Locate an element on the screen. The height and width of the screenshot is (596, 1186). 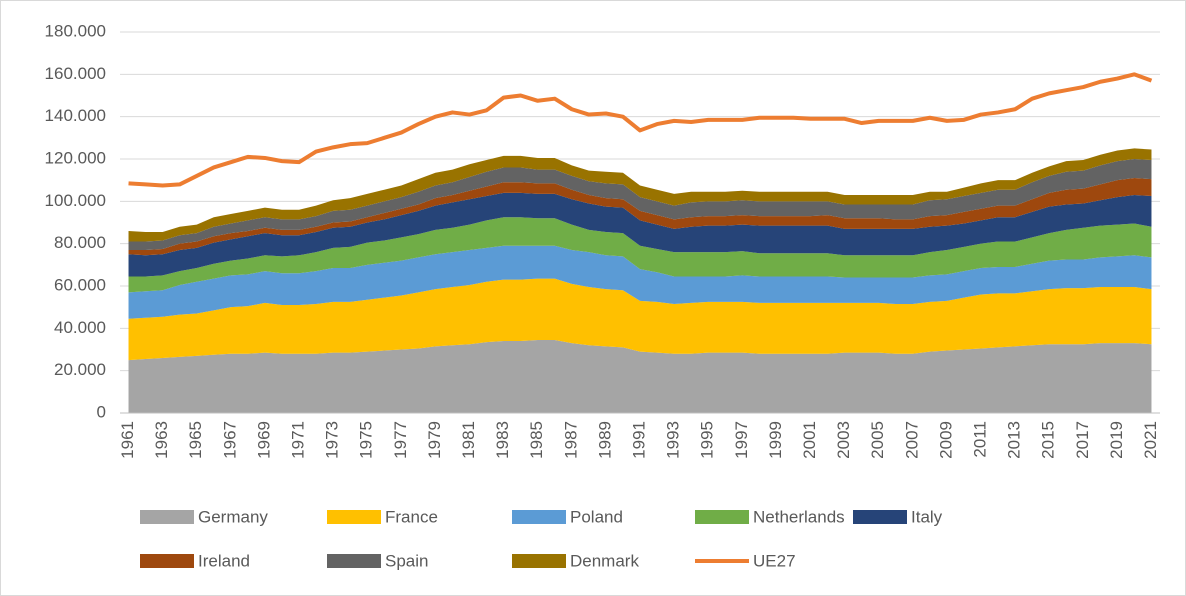
legend-item: Spain is located at coordinates (377, 560).